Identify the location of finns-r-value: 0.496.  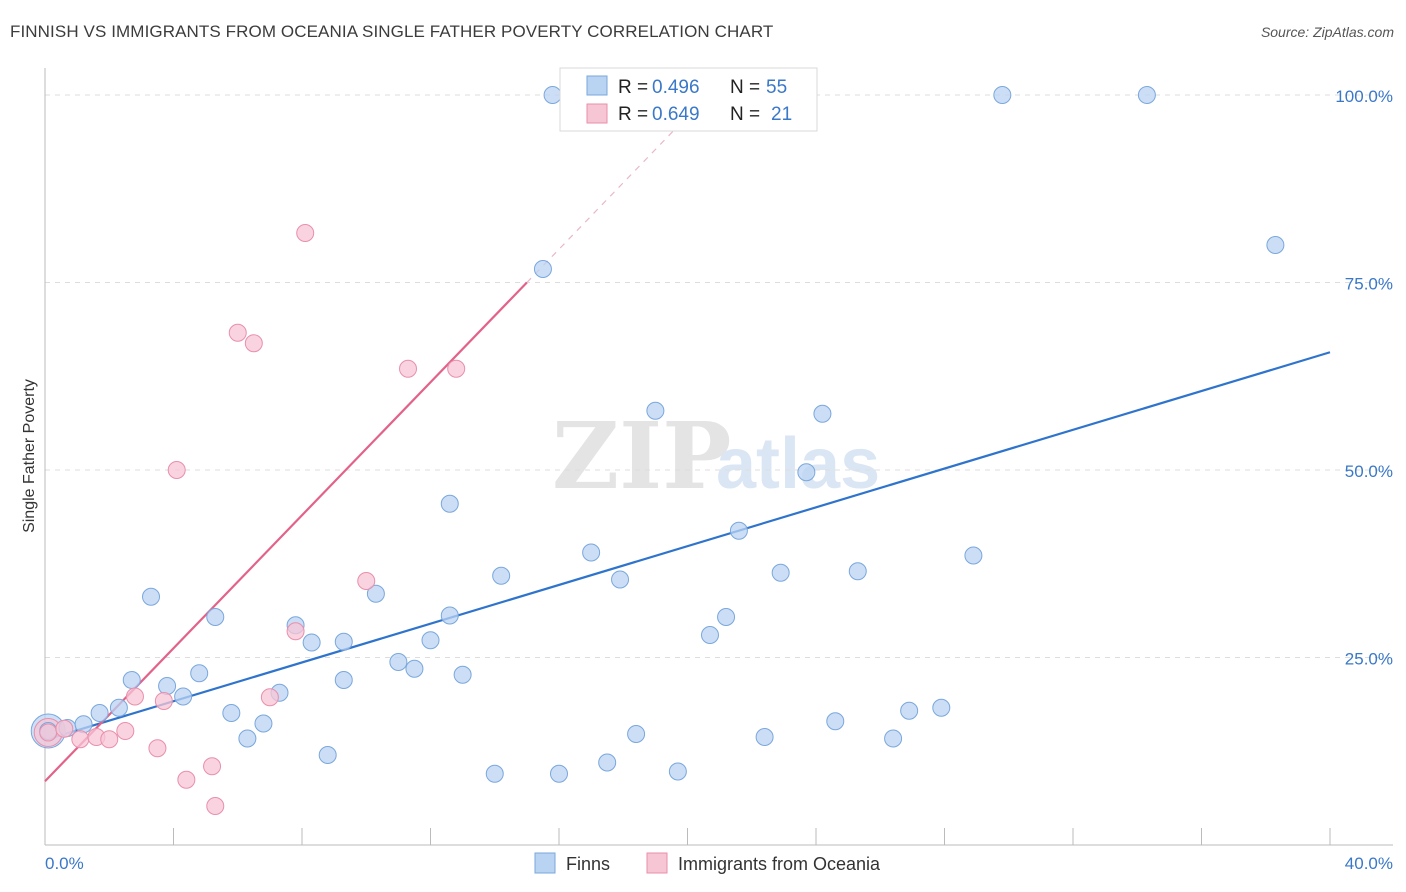
(676, 87).